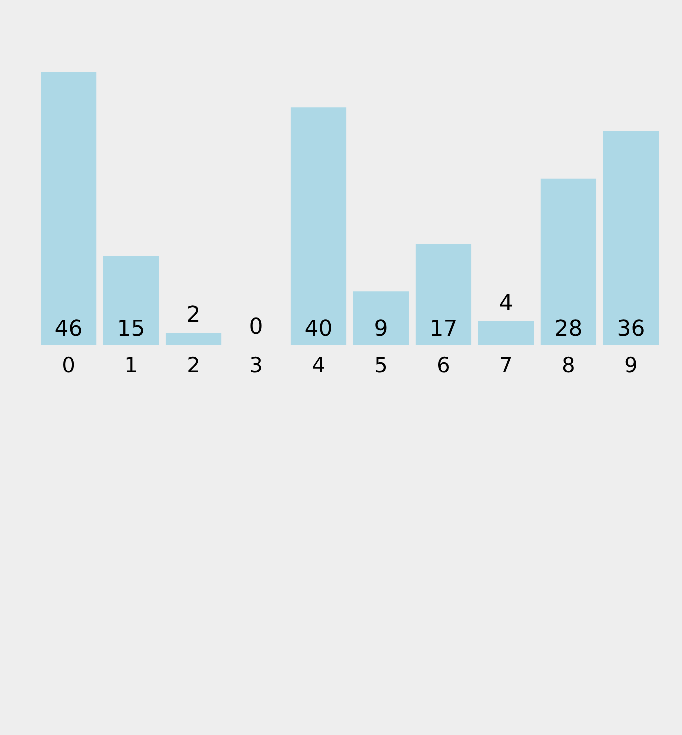  Describe the element at coordinates (506, 366) in the screenshot. I see `x-tick-label: 7` at that location.